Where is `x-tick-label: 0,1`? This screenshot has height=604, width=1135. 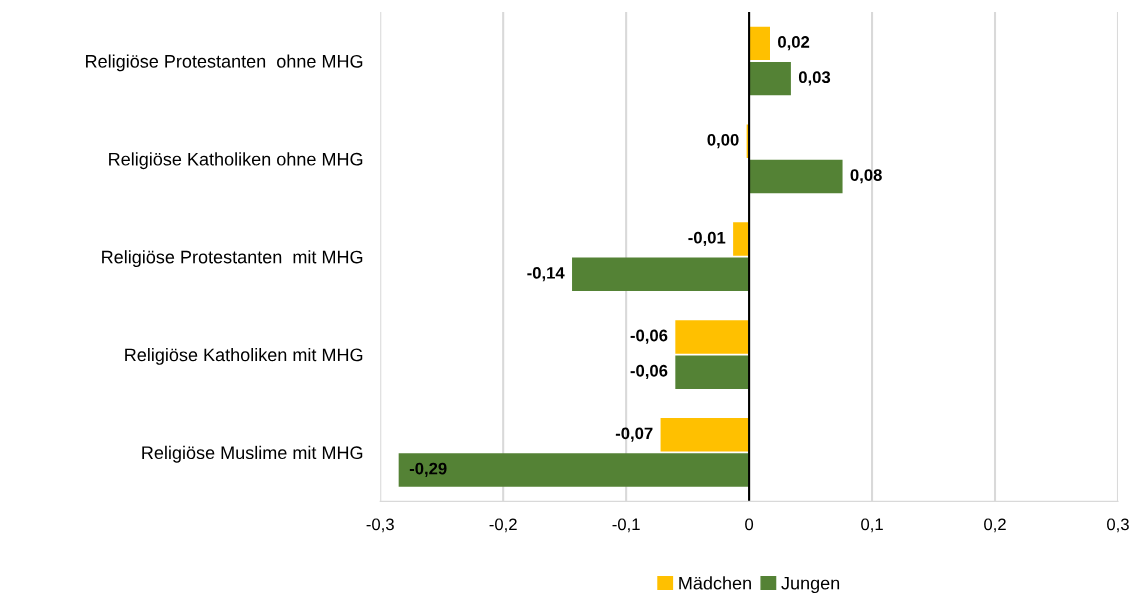
x-tick-label: 0,1 is located at coordinates (872, 525).